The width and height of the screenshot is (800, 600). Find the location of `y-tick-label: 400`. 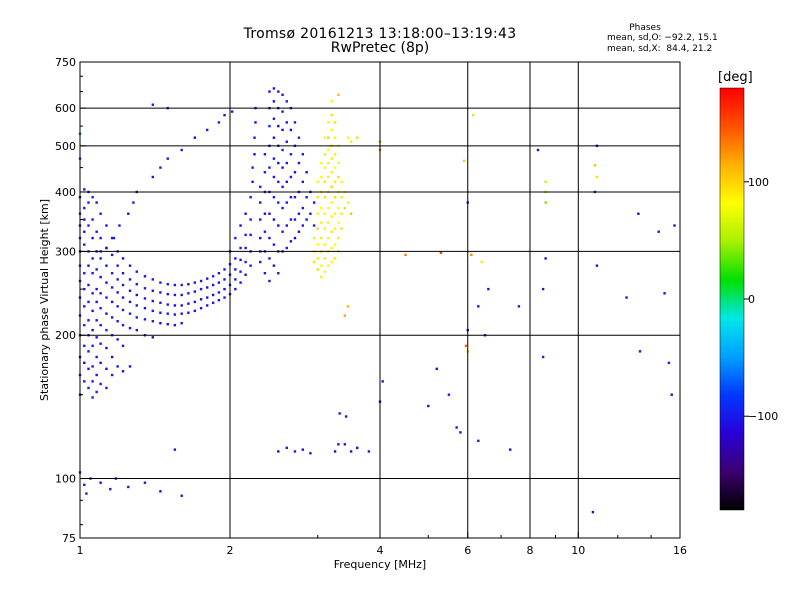

y-tick-label: 400 is located at coordinates (65, 192).